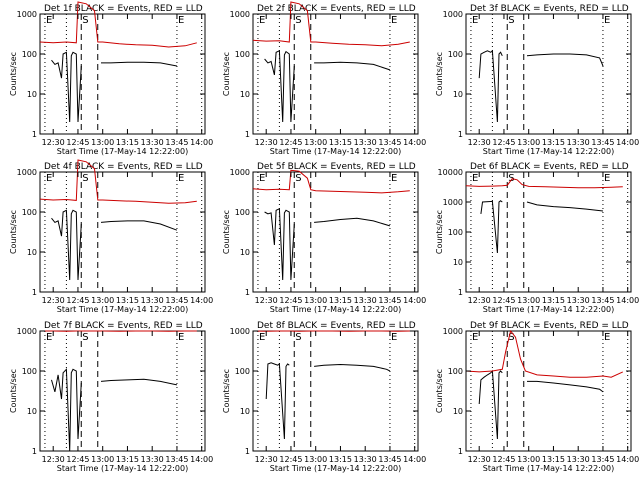  What do you see at coordinates (549, 9) in the screenshot?
I see `panel-title: Det 3f BLACK = Events, RED = LLD` at bounding box center [549, 9].